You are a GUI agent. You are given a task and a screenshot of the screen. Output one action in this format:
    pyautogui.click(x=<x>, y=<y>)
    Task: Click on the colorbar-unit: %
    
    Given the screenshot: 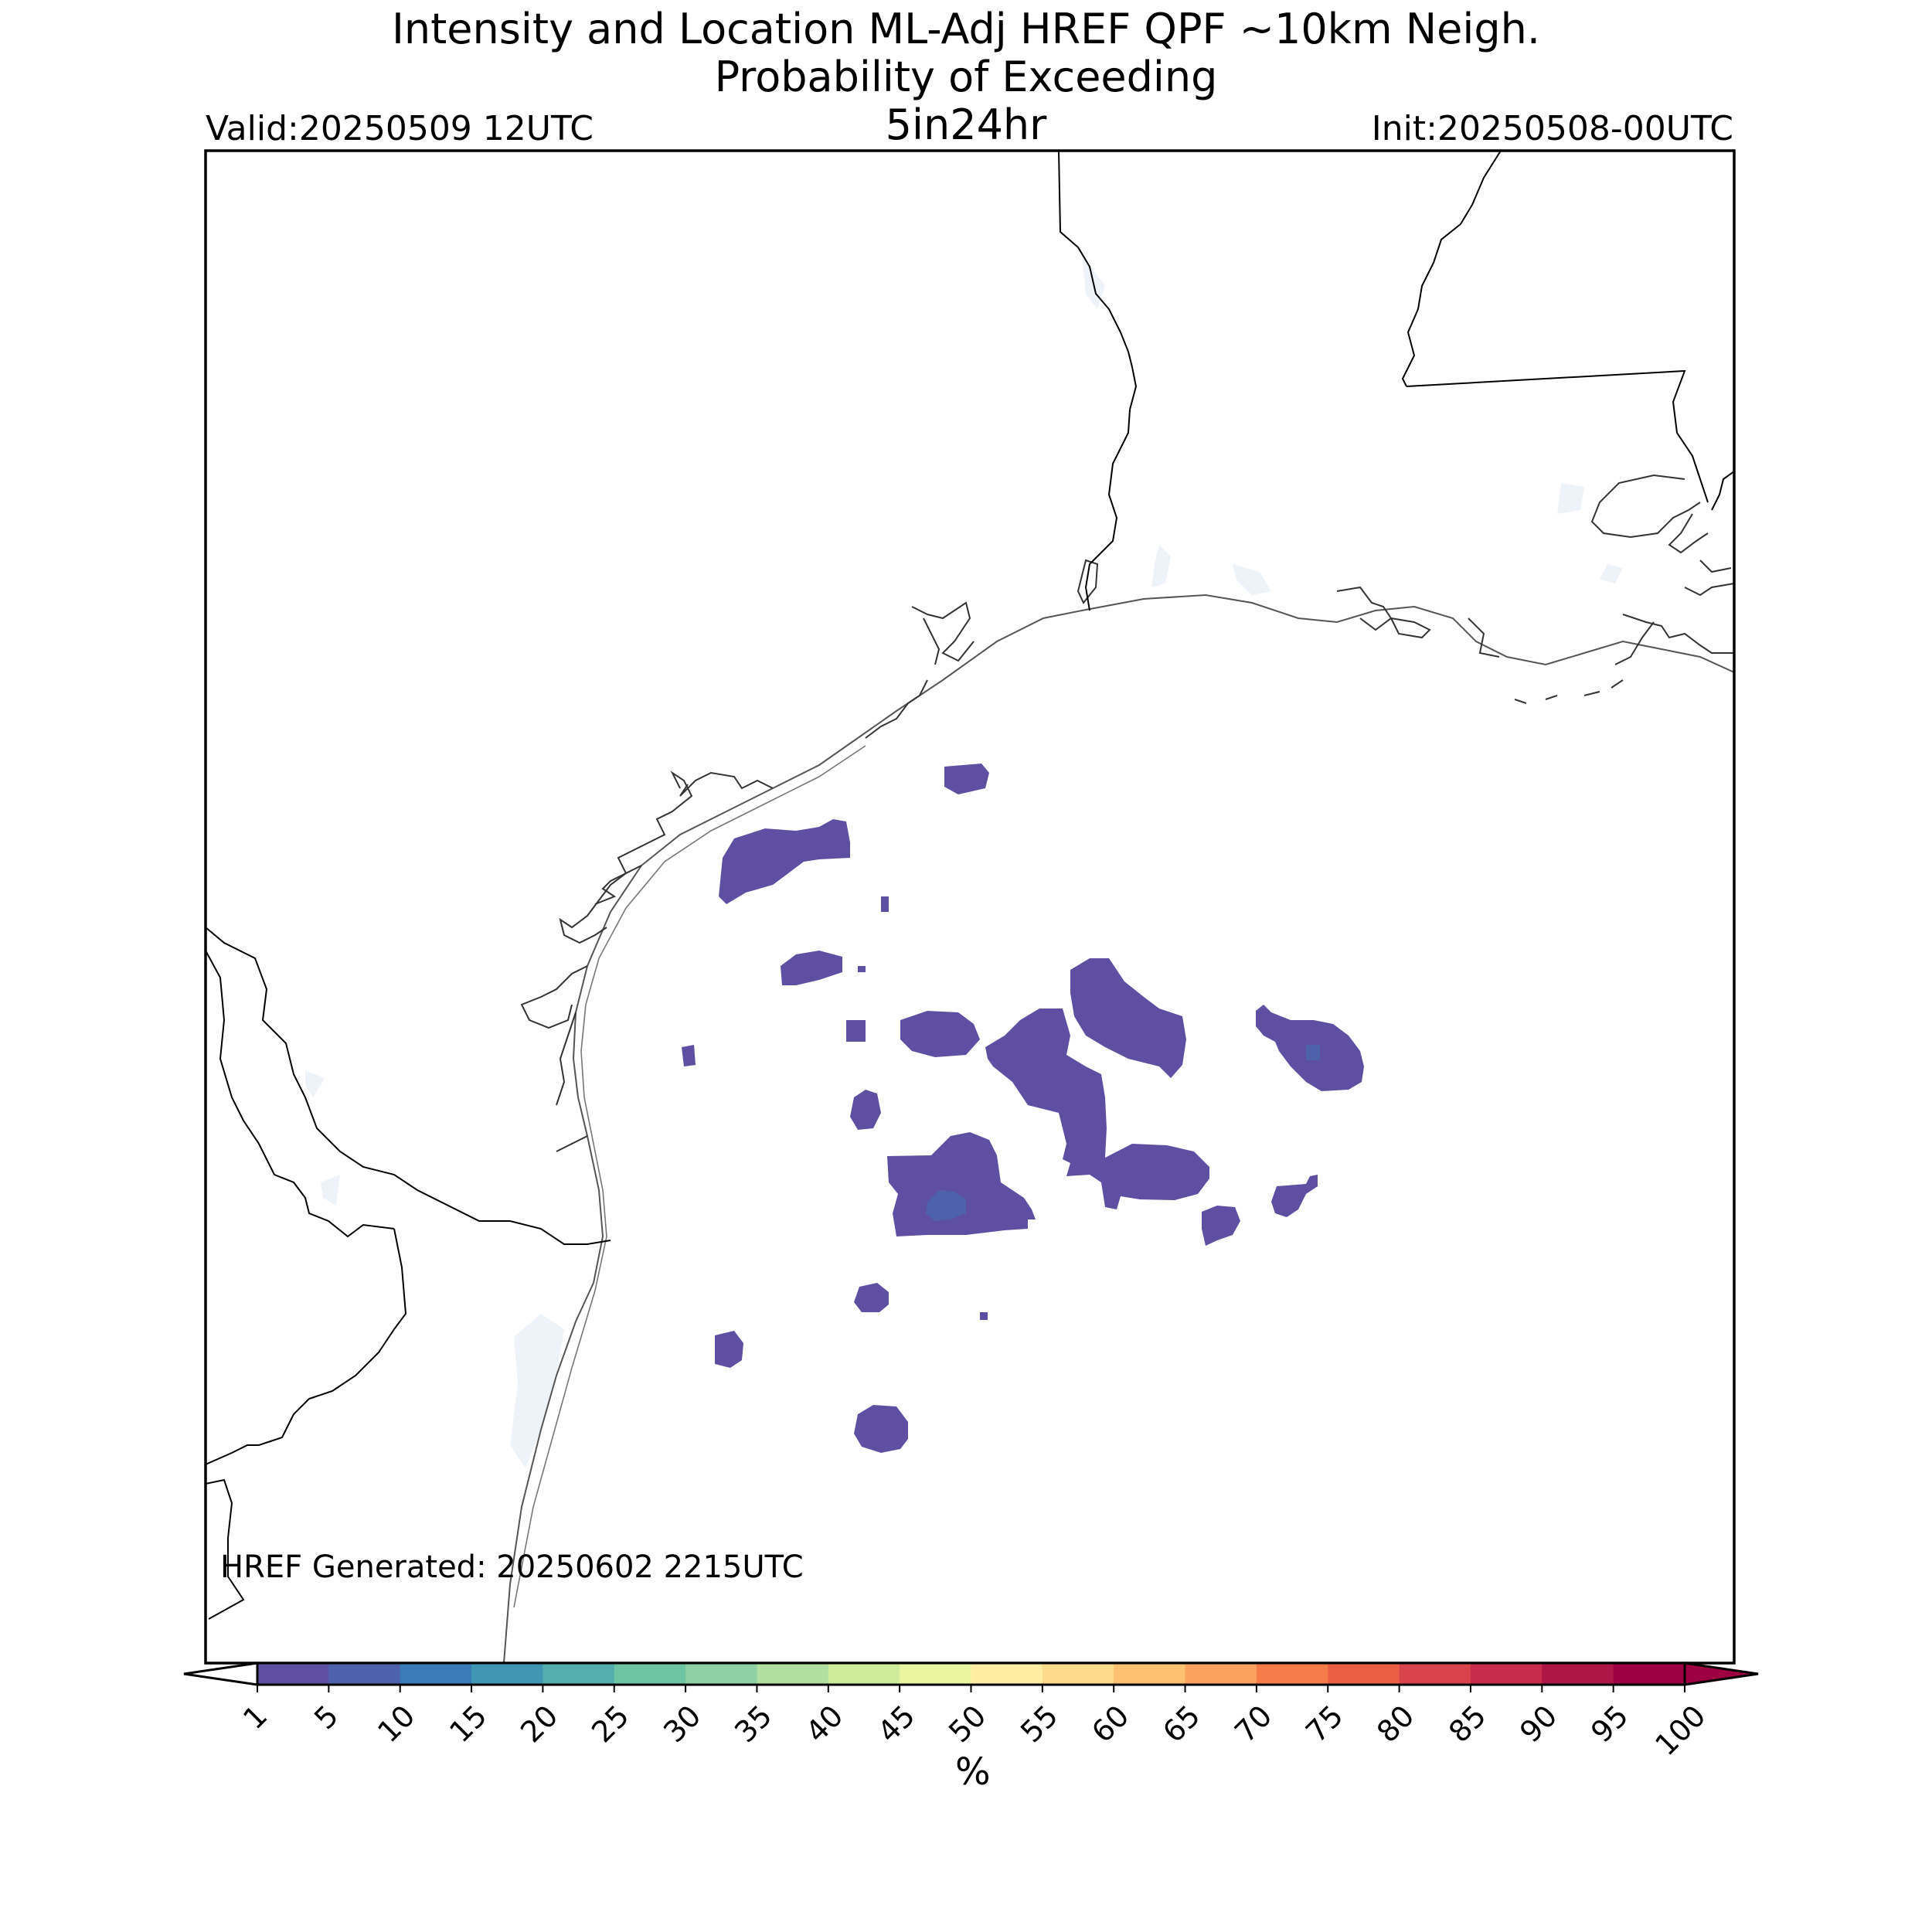 What is the action you would take?
    pyautogui.click(x=973, y=1772)
    